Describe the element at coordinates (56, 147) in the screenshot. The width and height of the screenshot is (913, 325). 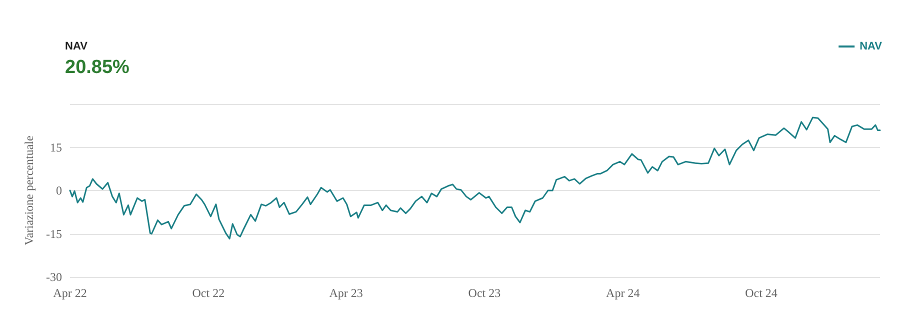
I see `y-tick-label: 15` at that location.